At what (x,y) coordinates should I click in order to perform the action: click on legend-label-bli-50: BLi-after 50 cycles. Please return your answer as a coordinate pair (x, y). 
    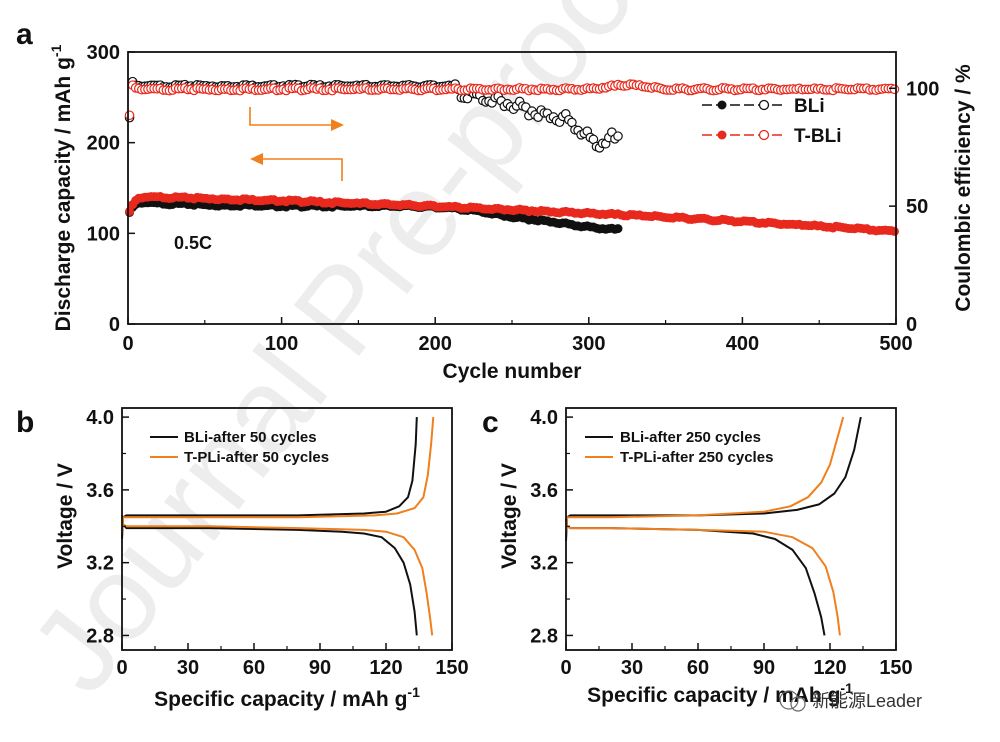
    Looking at the image, I should click on (250, 437).